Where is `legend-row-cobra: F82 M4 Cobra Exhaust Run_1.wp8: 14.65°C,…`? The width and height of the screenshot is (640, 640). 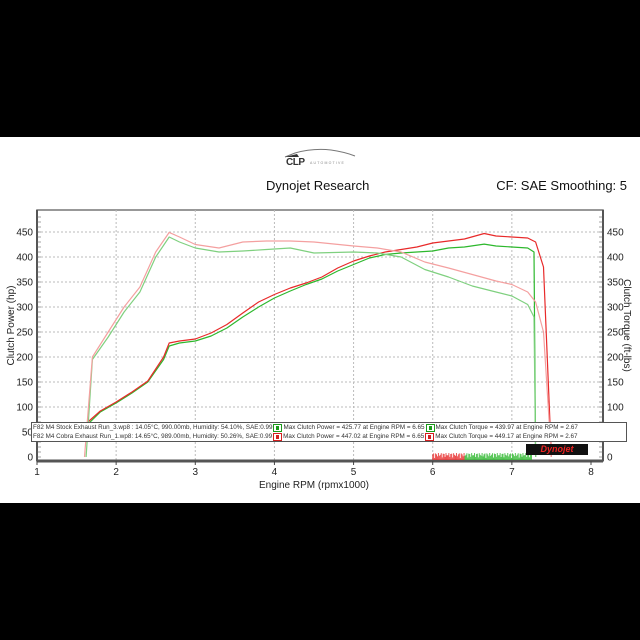
legend-row-cobra: F82 M4 Cobra Exhaust Run_1.wp8: 14.65°C,… is located at coordinates (329, 436).